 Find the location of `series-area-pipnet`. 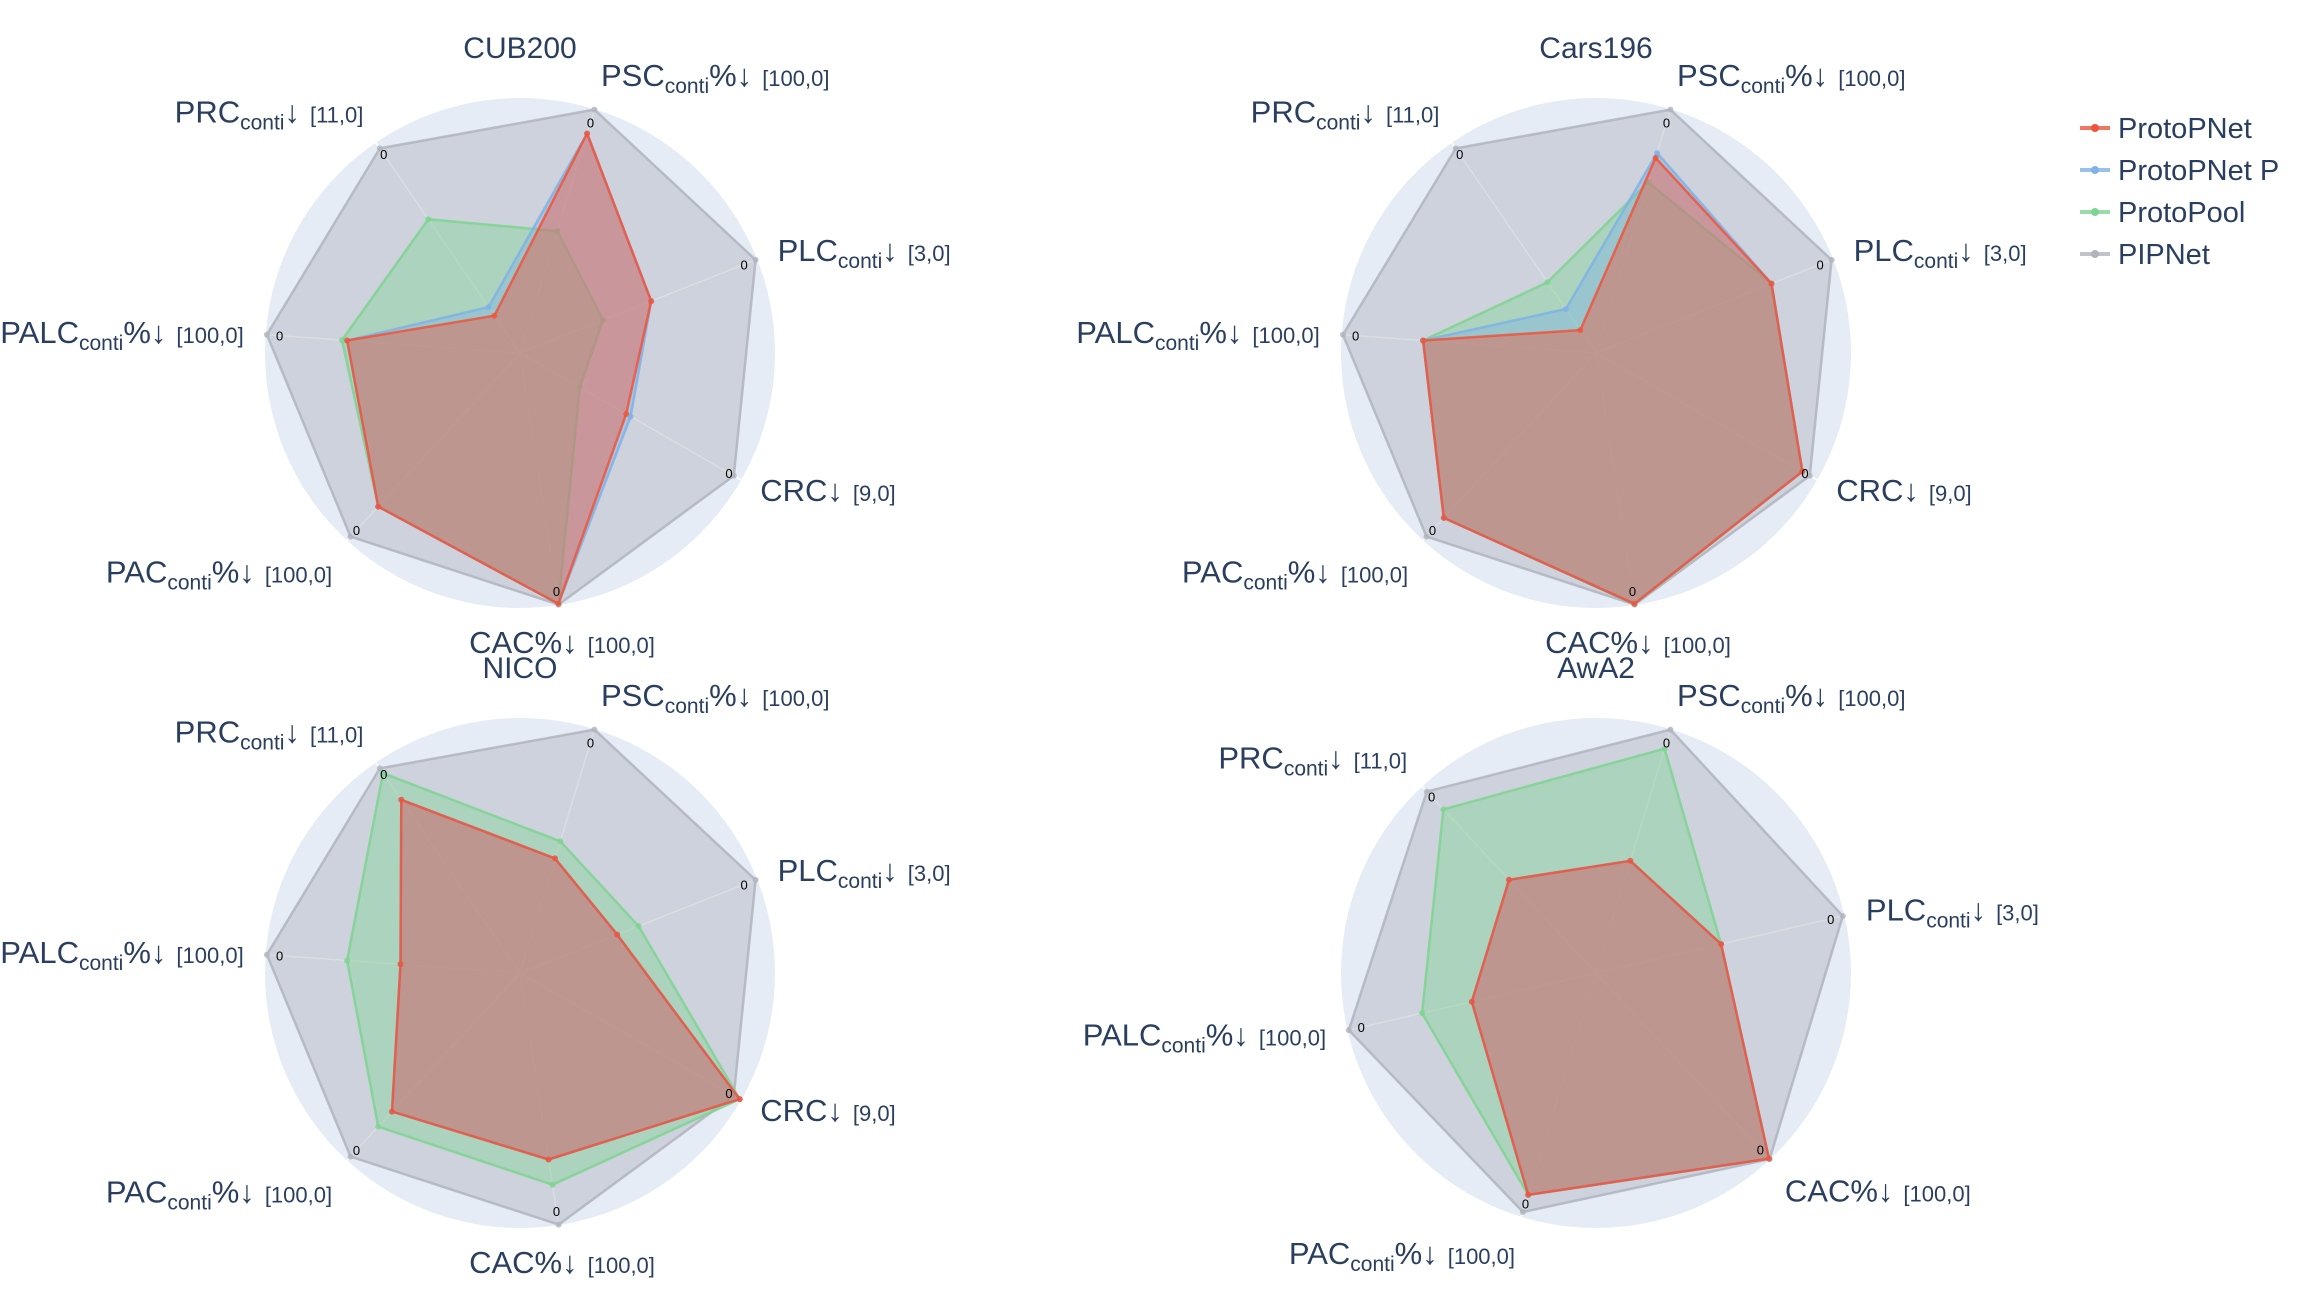

series-area-pipnet is located at coordinates (511, 977).